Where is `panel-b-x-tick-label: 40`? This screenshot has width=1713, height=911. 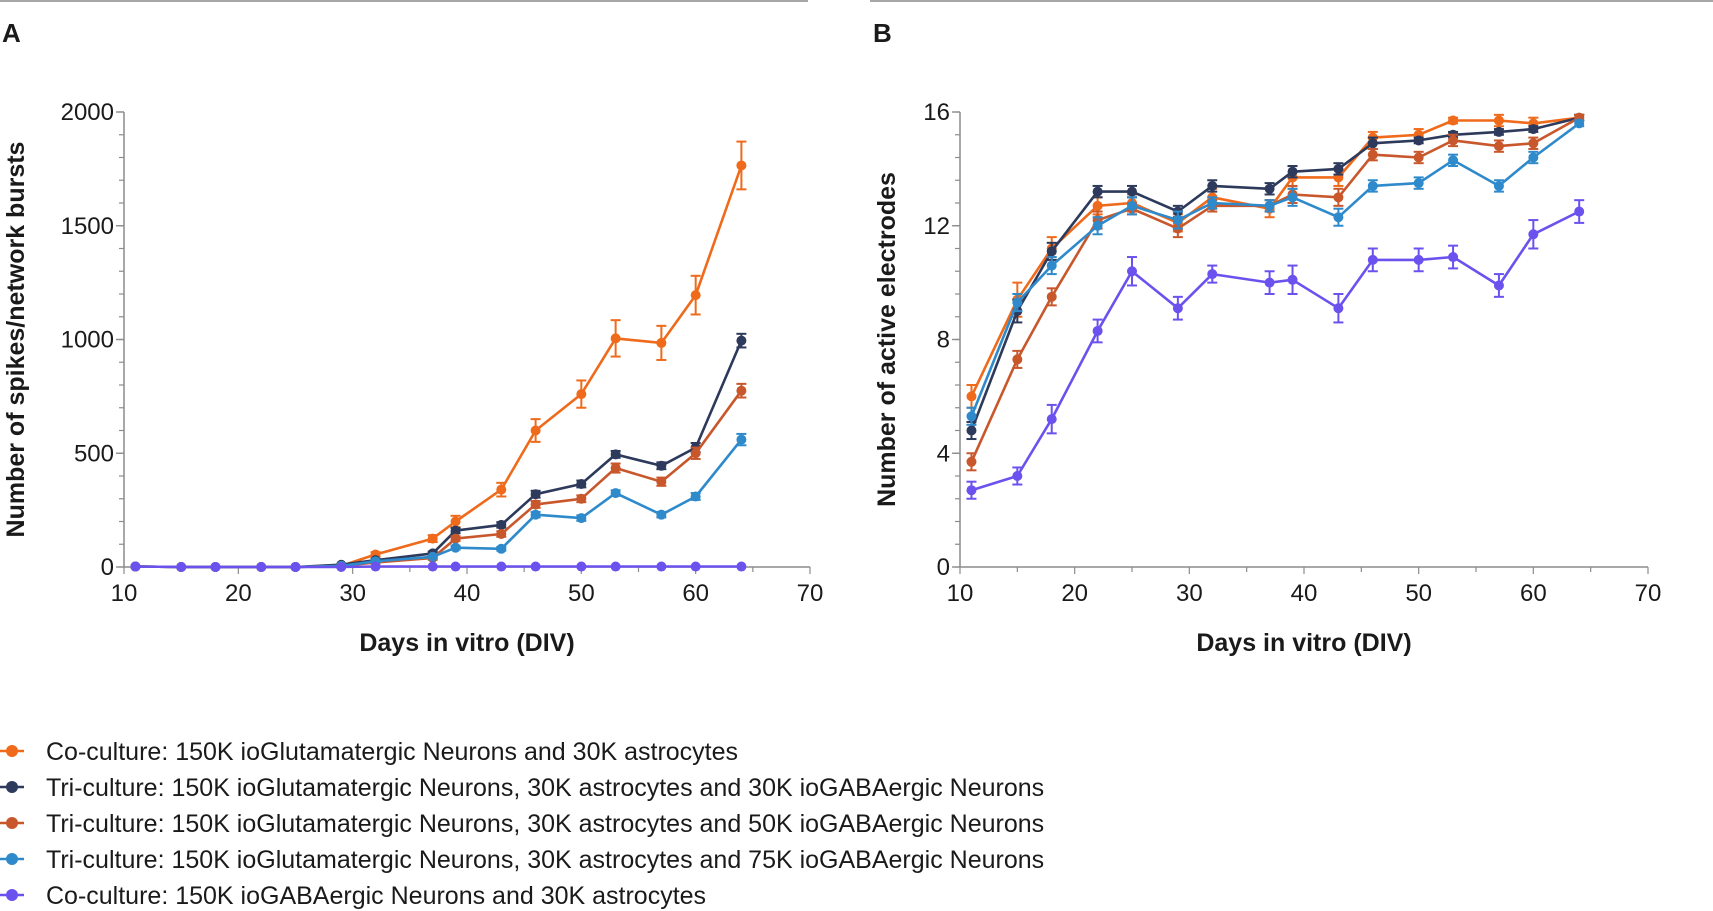
panel-b-x-tick-label: 40 is located at coordinates (1304, 593).